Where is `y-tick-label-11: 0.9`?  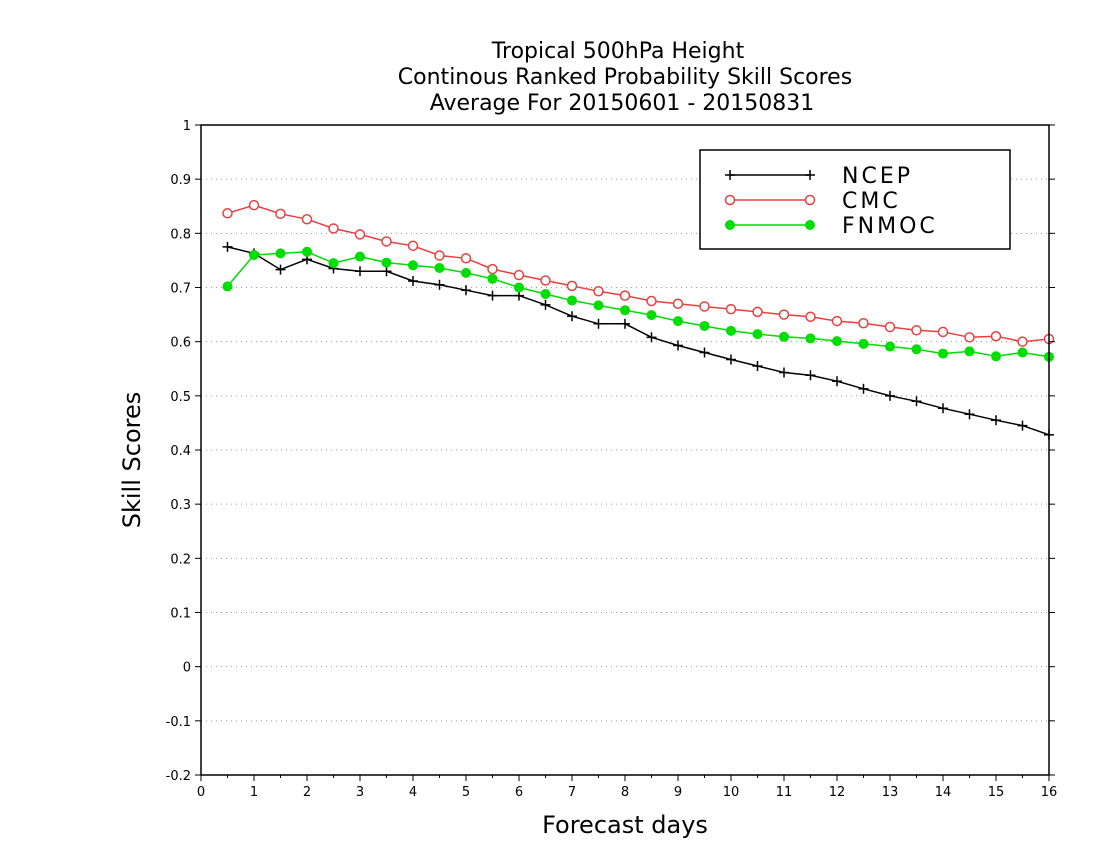 y-tick-label-11: 0.9 is located at coordinates (180, 180).